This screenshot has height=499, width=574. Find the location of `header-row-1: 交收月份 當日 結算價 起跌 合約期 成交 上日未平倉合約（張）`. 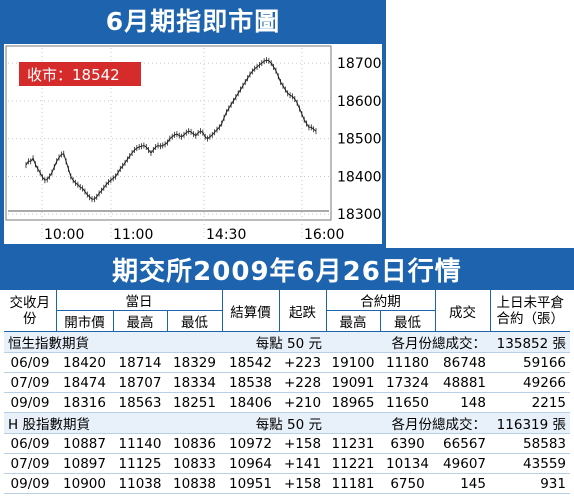

header-row-1: 交收月份 當日 結算價 起跌 合約期 成交 上日未平倉合約（張） is located at coordinates (287, 311).